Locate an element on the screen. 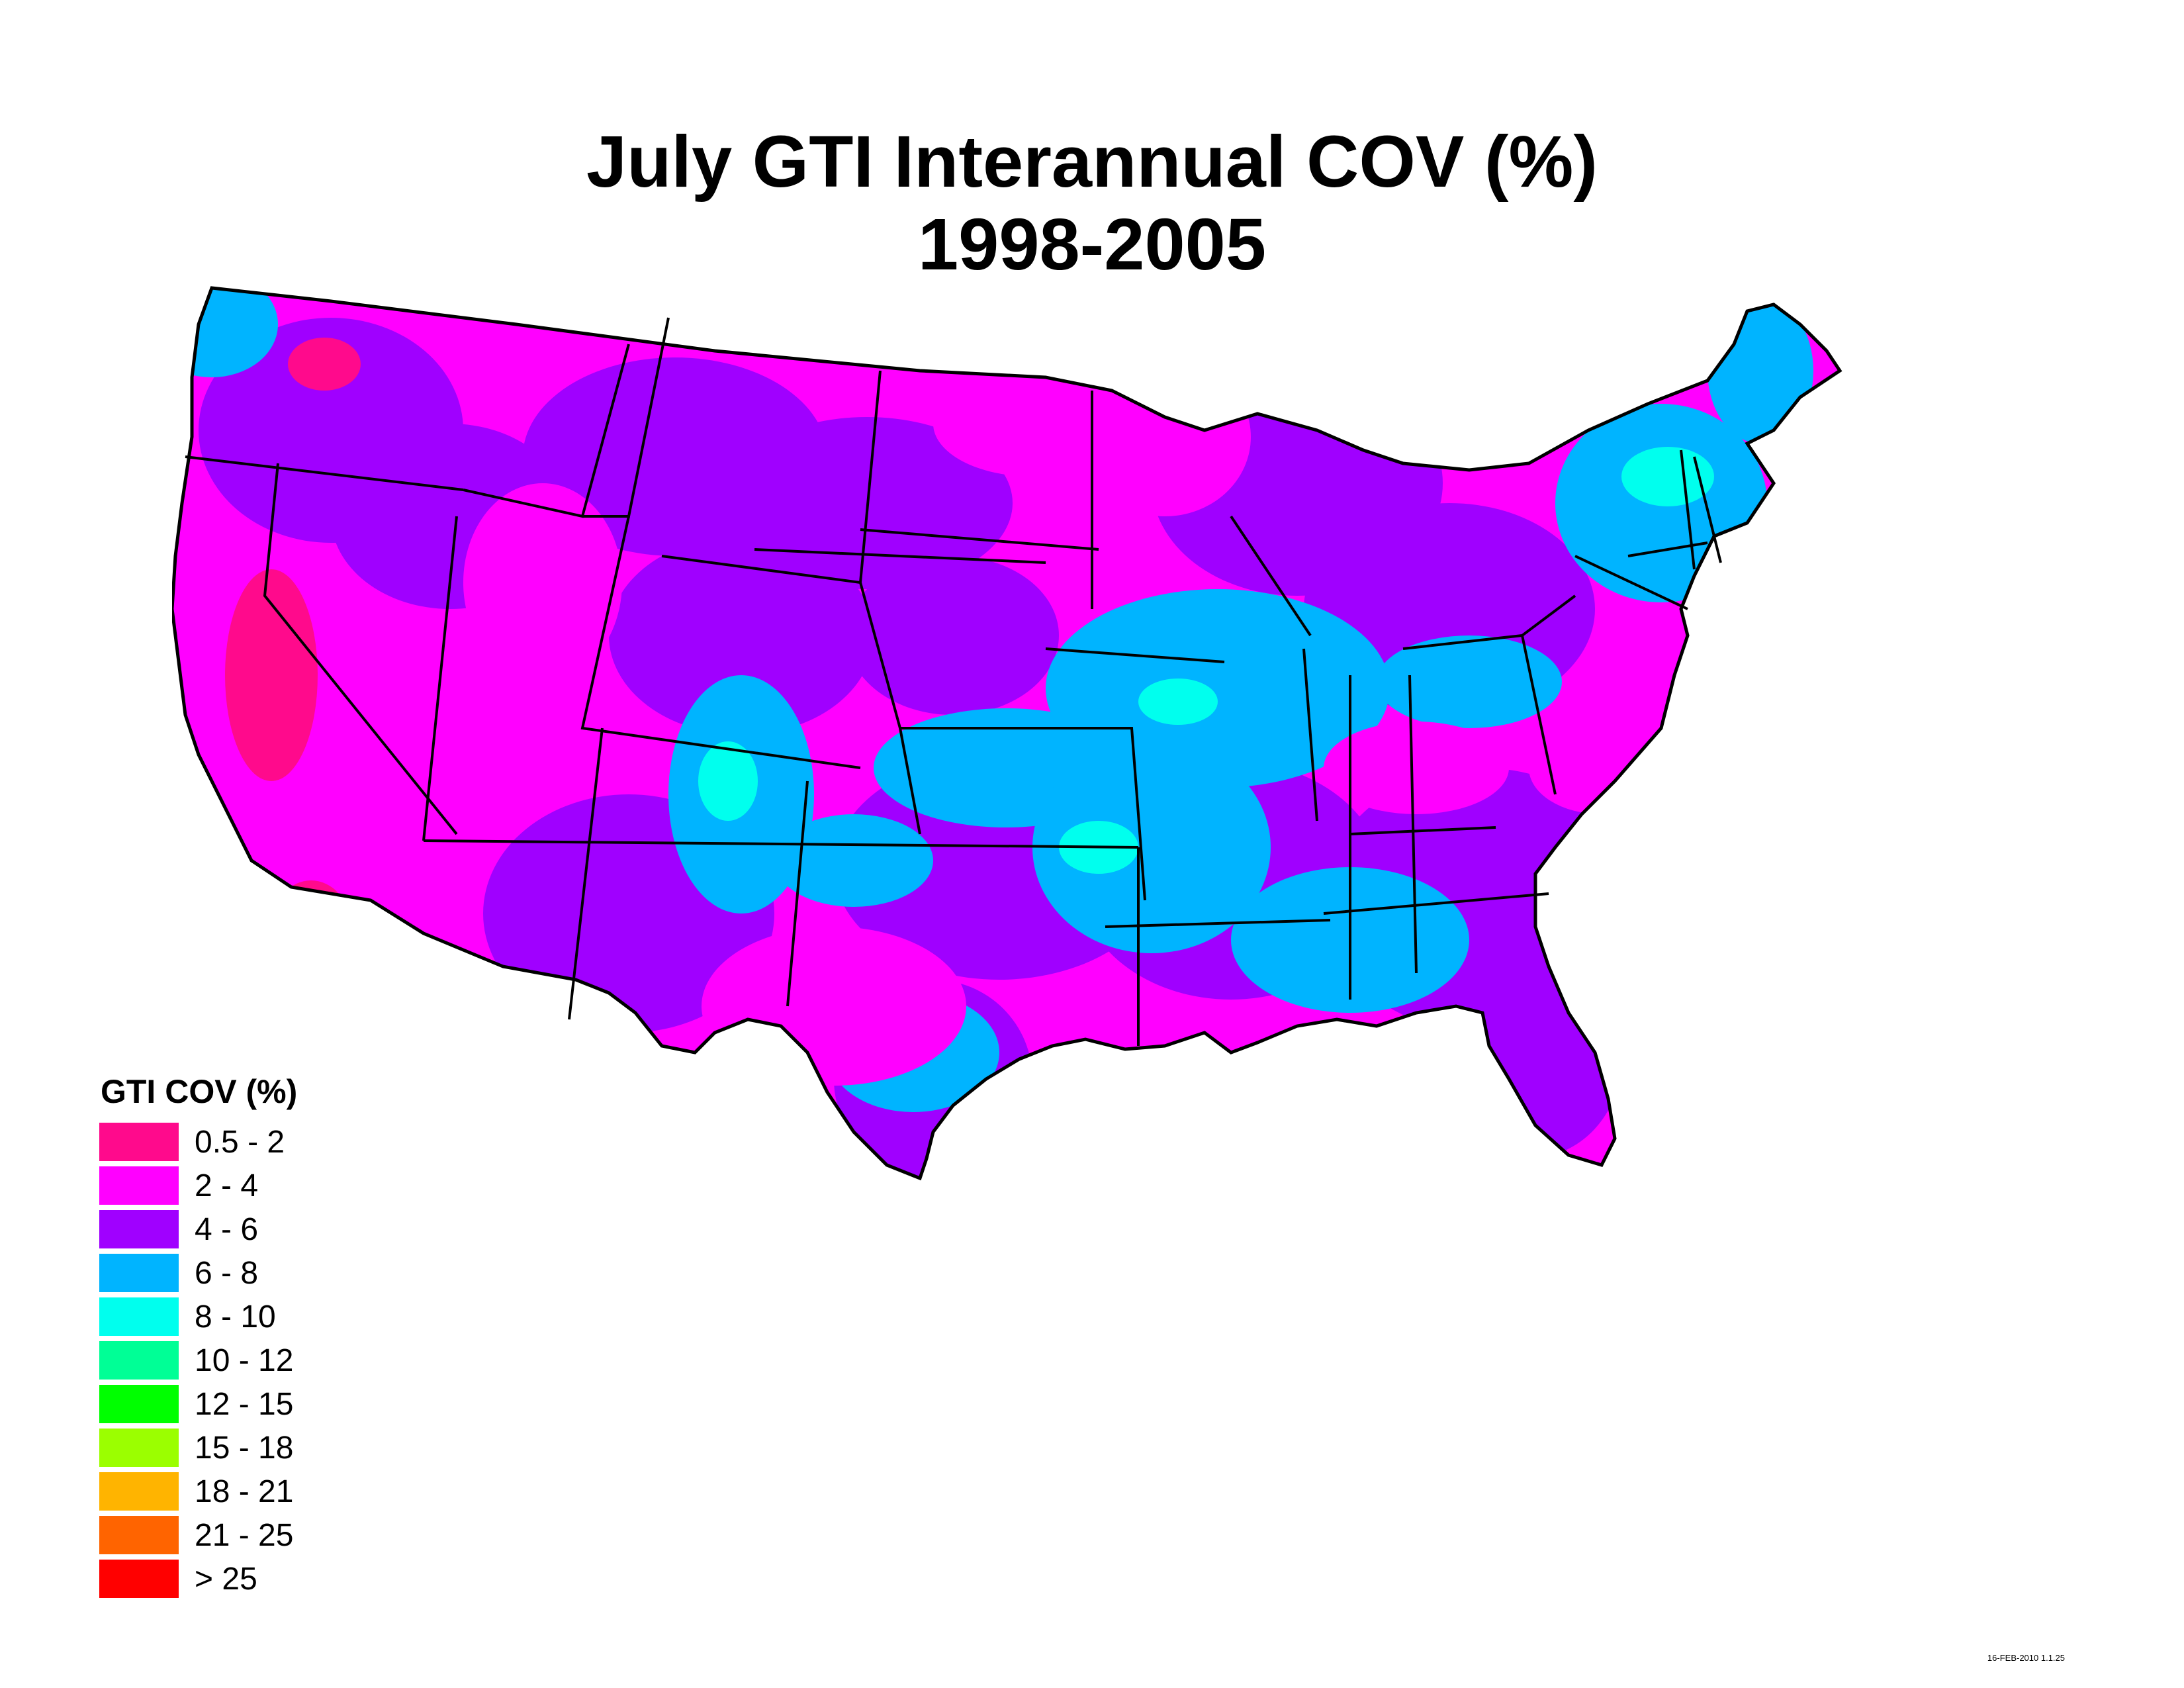 The image size is (2184, 1688). legend-item: 4 - 6 is located at coordinates (198, 1229).